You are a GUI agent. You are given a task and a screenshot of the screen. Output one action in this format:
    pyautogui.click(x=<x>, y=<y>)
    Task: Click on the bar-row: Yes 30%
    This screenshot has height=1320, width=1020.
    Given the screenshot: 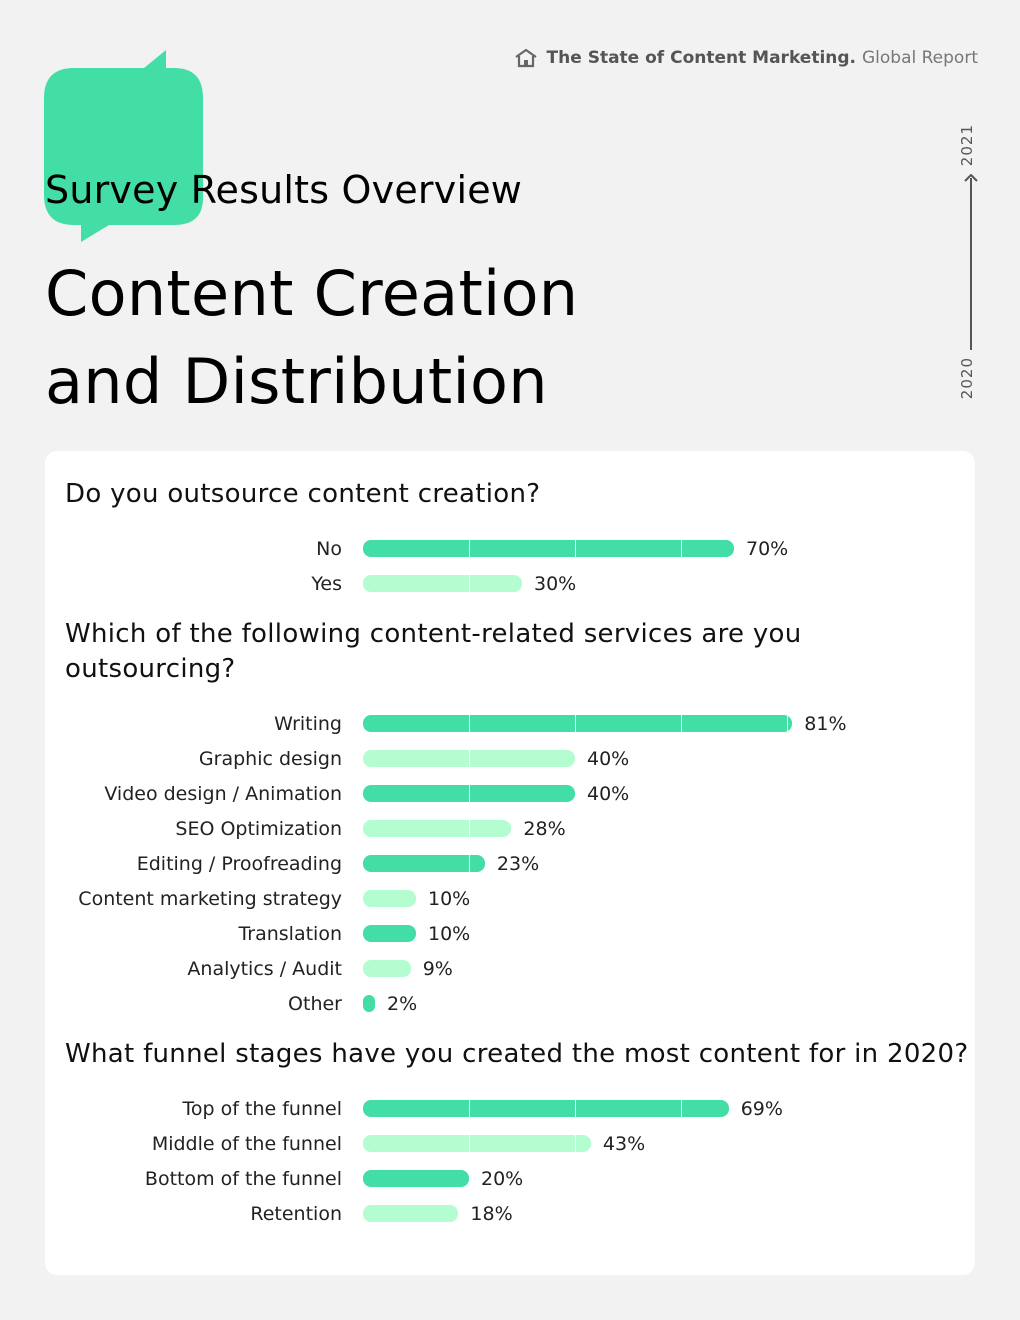 What is the action you would take?
    pyautogui.click(x=510, y=584)
    